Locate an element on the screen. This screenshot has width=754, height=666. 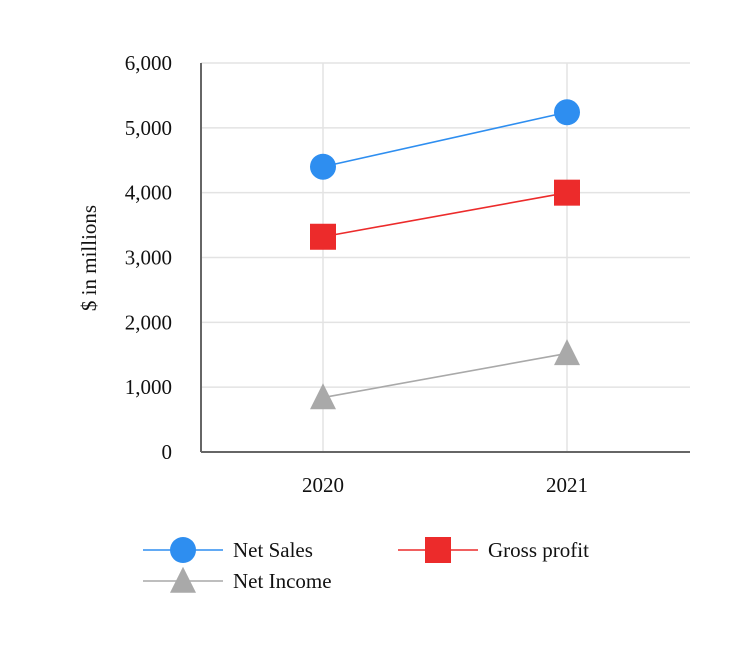
series-gross-profit is located at coordinates (445, 214).